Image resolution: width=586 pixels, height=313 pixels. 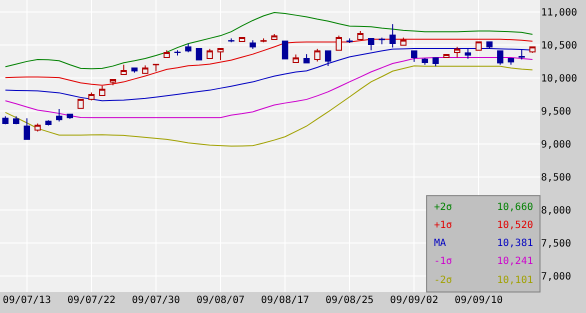 What do you see at coordinates (443, 207) in the screenshot?
I see `text: +2σ` at bounding box center [443, 207].